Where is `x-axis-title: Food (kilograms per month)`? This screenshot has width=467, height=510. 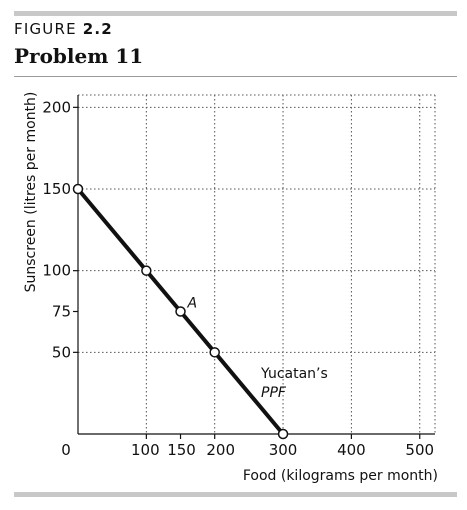
x-axis-title: Food (kilograms per month) is located at coordinates (340, 476).